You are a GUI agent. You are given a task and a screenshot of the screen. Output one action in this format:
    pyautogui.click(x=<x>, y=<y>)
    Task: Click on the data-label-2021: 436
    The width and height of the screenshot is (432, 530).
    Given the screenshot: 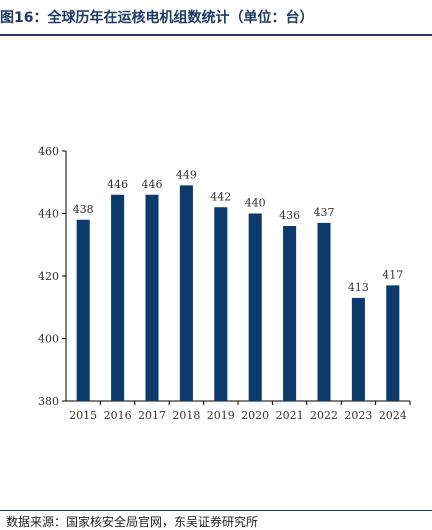 What is the action you would take?
    pyautogui.click(x=289, y=215)
    